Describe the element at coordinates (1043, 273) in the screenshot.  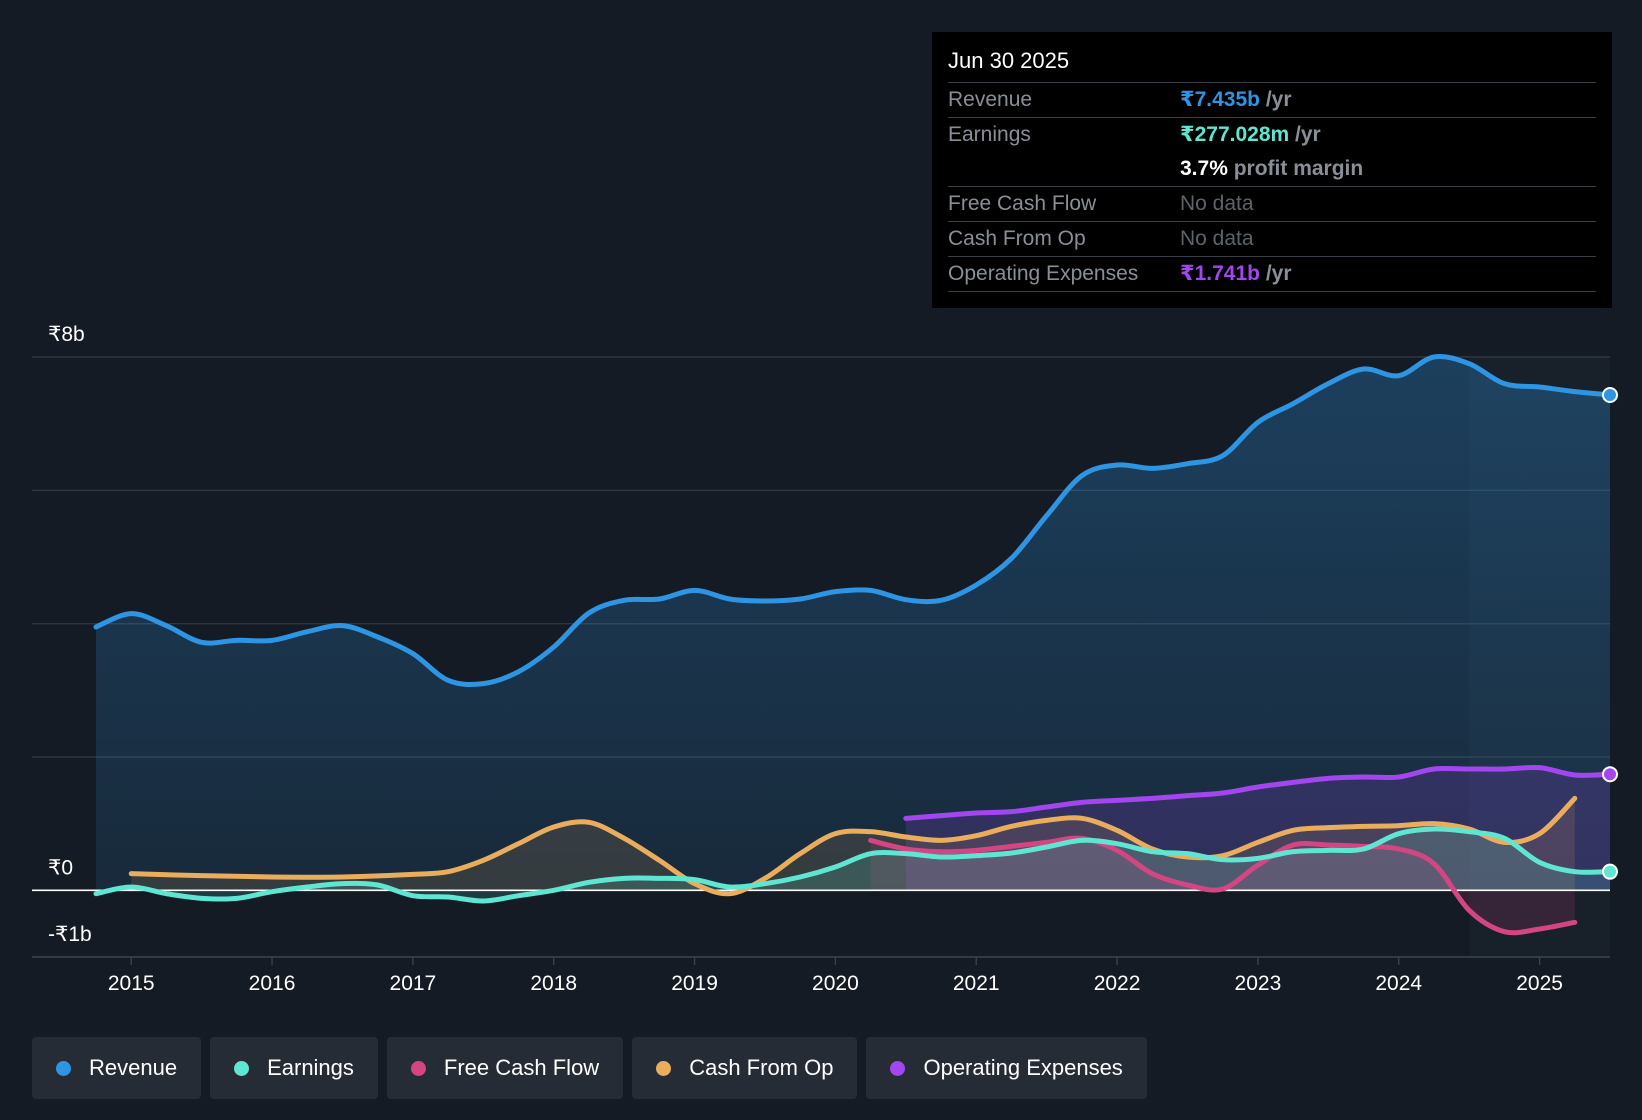
I see `tooltip-opex-label: Operating Expenses` at that location.